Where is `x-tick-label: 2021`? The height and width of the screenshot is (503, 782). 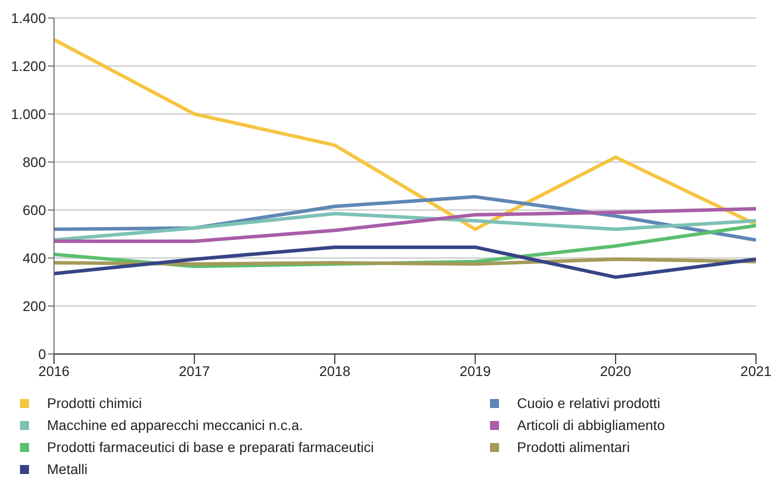
x-tick-label: 2021 is located at coordinates (756, 370).